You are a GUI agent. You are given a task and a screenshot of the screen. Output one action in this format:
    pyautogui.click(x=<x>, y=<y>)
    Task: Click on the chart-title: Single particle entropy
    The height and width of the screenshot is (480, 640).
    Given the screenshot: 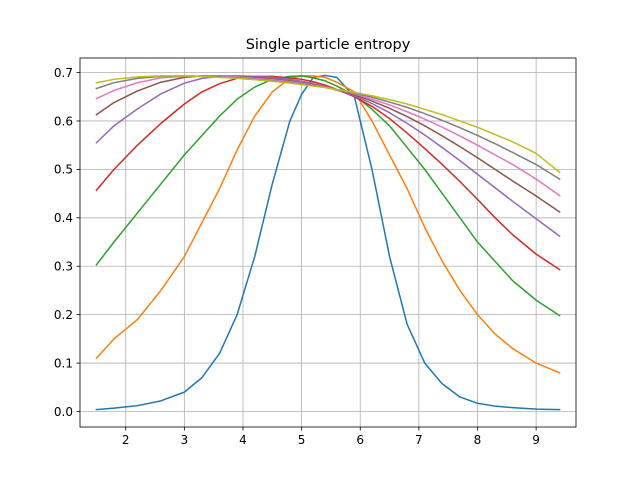 What is the action you would take?
    pyautogui.click(x=328, y=45)
    